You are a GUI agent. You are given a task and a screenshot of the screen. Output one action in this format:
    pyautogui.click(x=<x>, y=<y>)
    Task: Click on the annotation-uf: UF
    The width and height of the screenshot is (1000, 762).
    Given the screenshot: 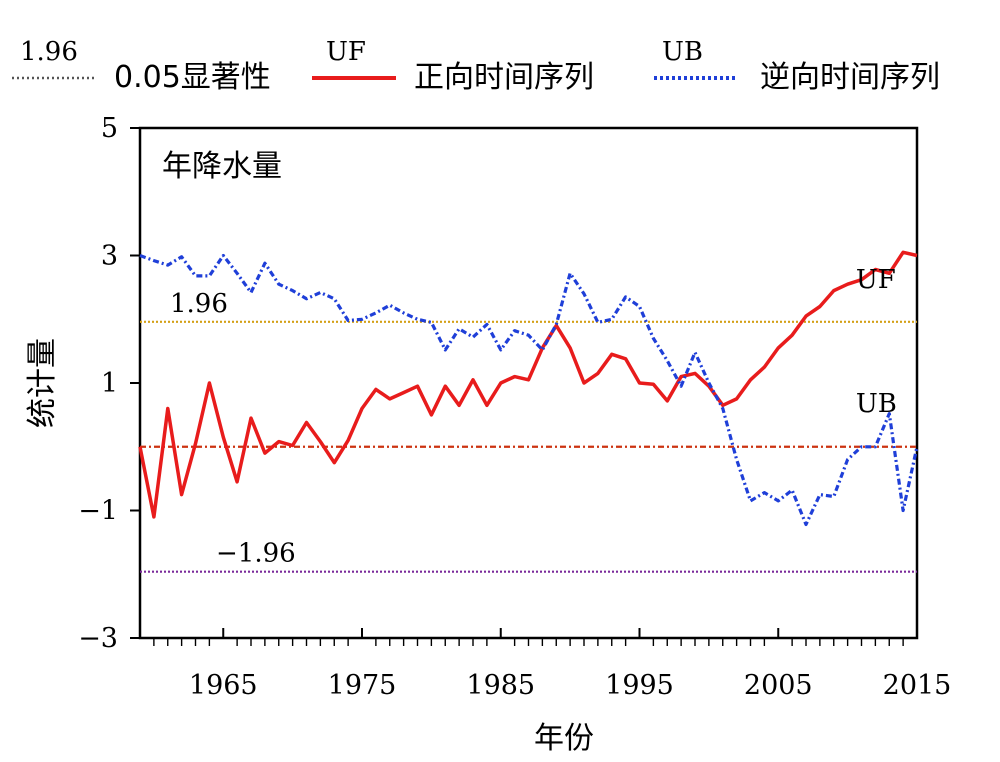 What is the action you would take?
    pyautogui.click(x=876, y=280)
    